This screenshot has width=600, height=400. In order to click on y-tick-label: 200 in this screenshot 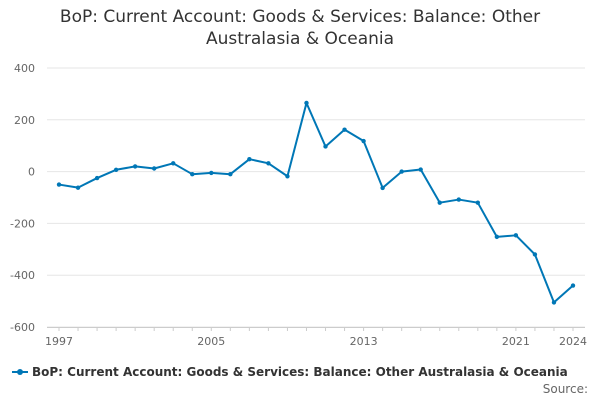, I will do `click(24, 120)`.